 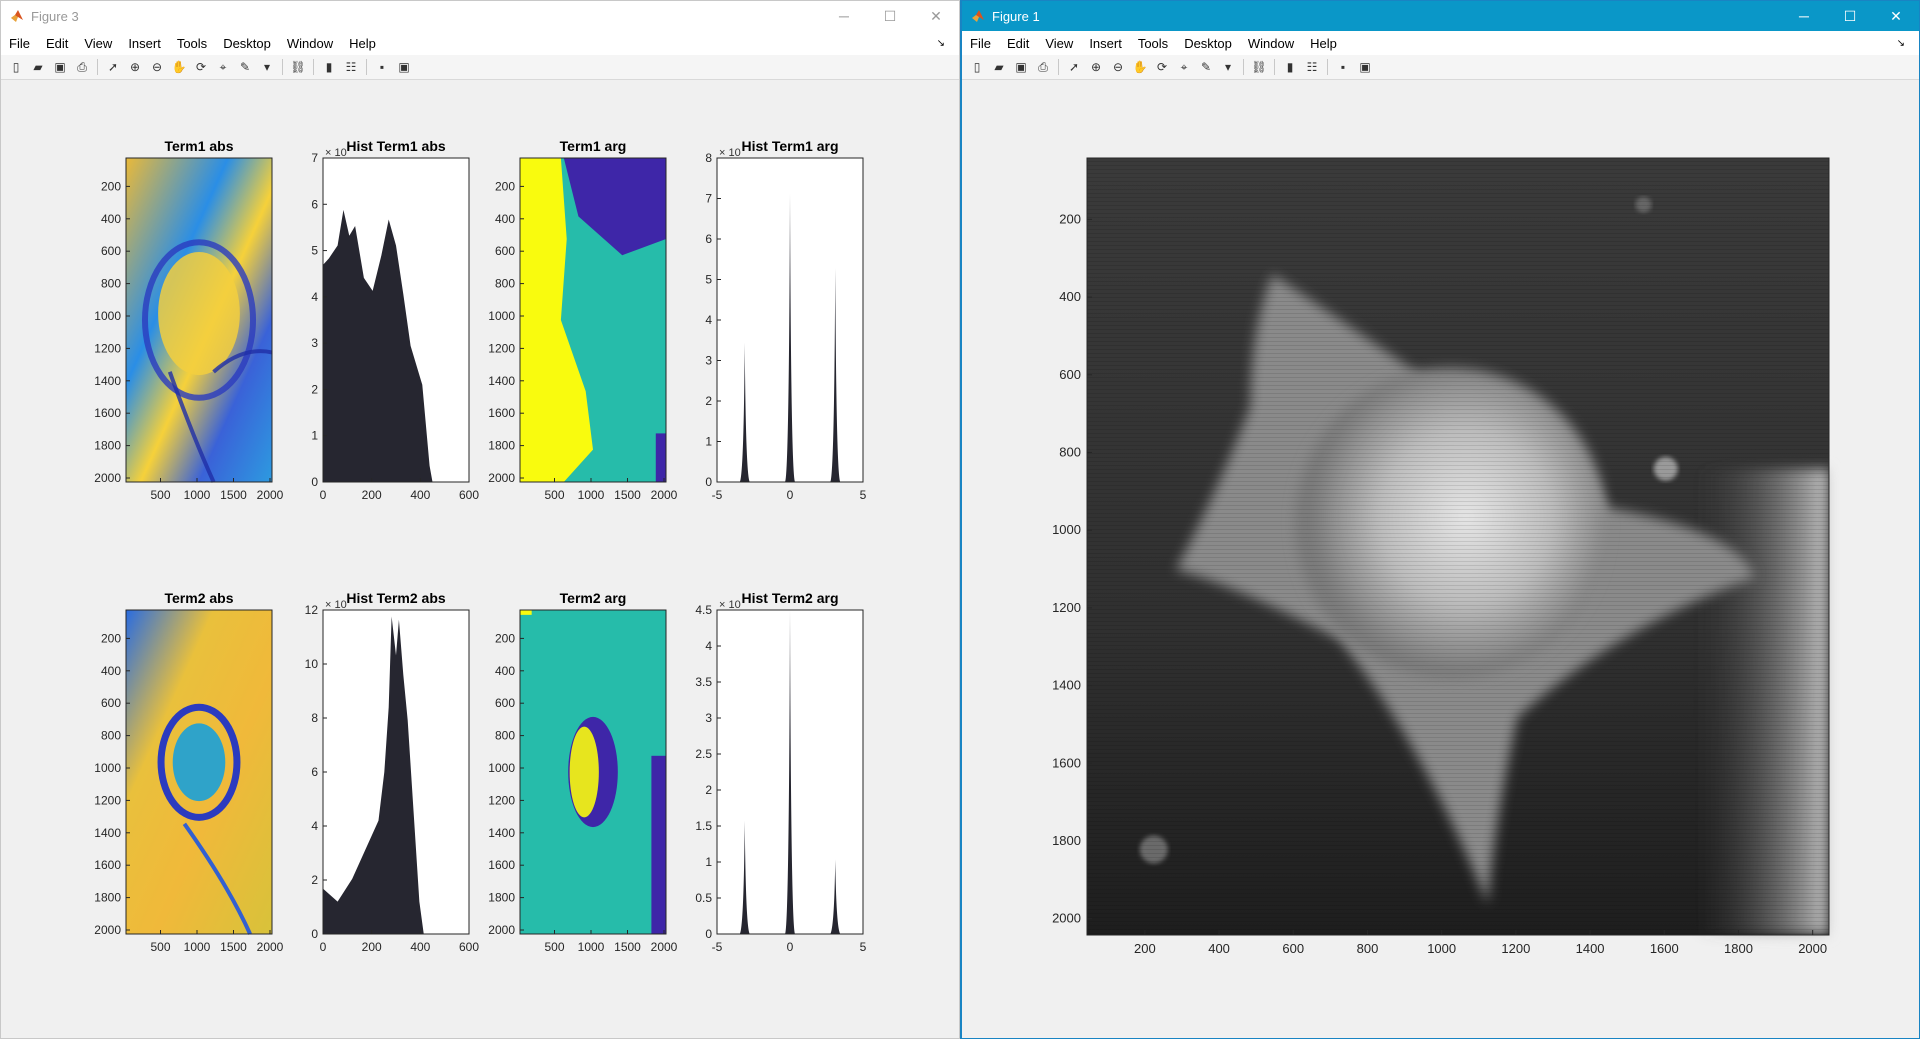 I want to click on y-tick-label: 1200, so click(x=501, y=800).